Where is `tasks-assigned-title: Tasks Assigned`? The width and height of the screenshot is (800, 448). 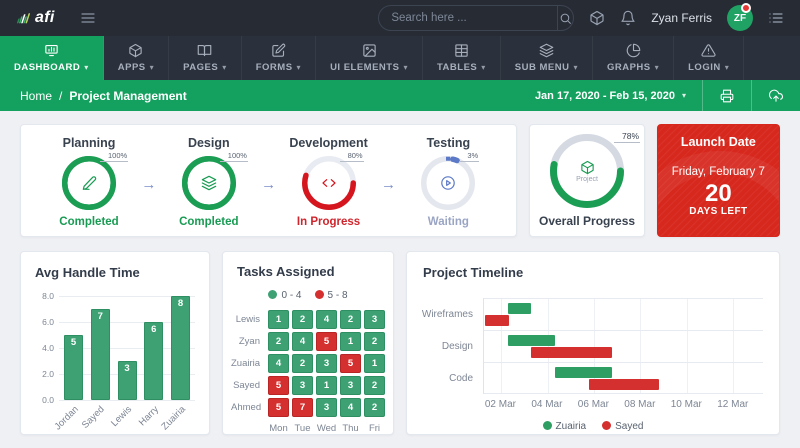 tasks-assigned-title: Tasks Assigned is located at coordinates (286, 271).